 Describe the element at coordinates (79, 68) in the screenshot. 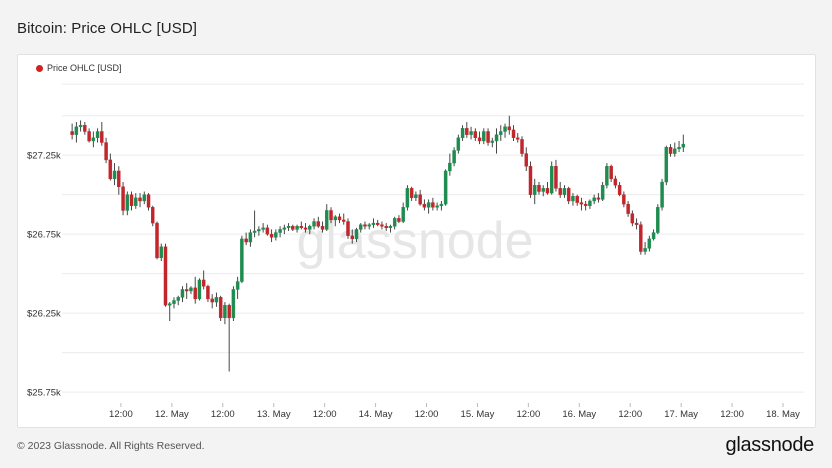

I see `chart-legend: Price OHLC [USD]` at that location.